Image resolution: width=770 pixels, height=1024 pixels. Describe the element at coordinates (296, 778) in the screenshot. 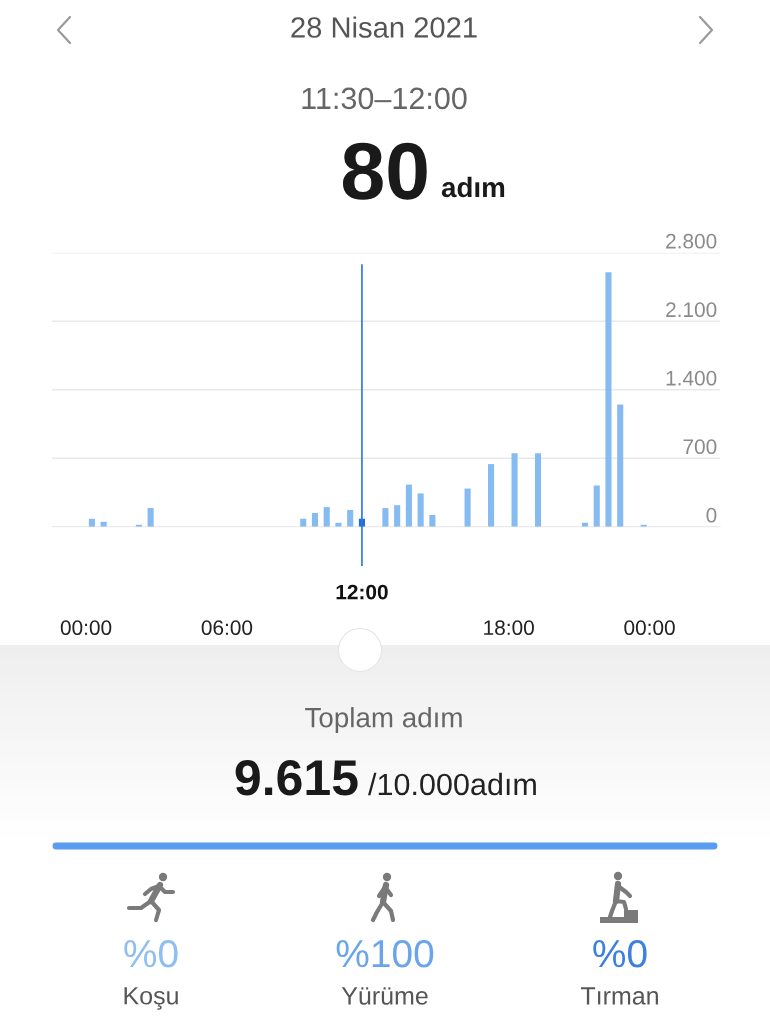

I see `text: 9.615` at that location.